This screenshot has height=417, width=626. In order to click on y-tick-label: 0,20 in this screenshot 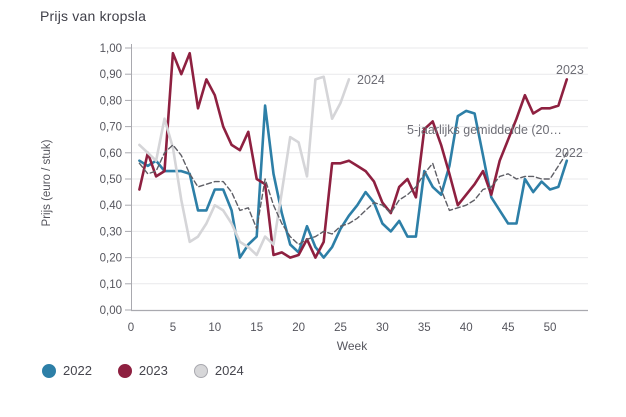, I will do `click(111, 259)`.